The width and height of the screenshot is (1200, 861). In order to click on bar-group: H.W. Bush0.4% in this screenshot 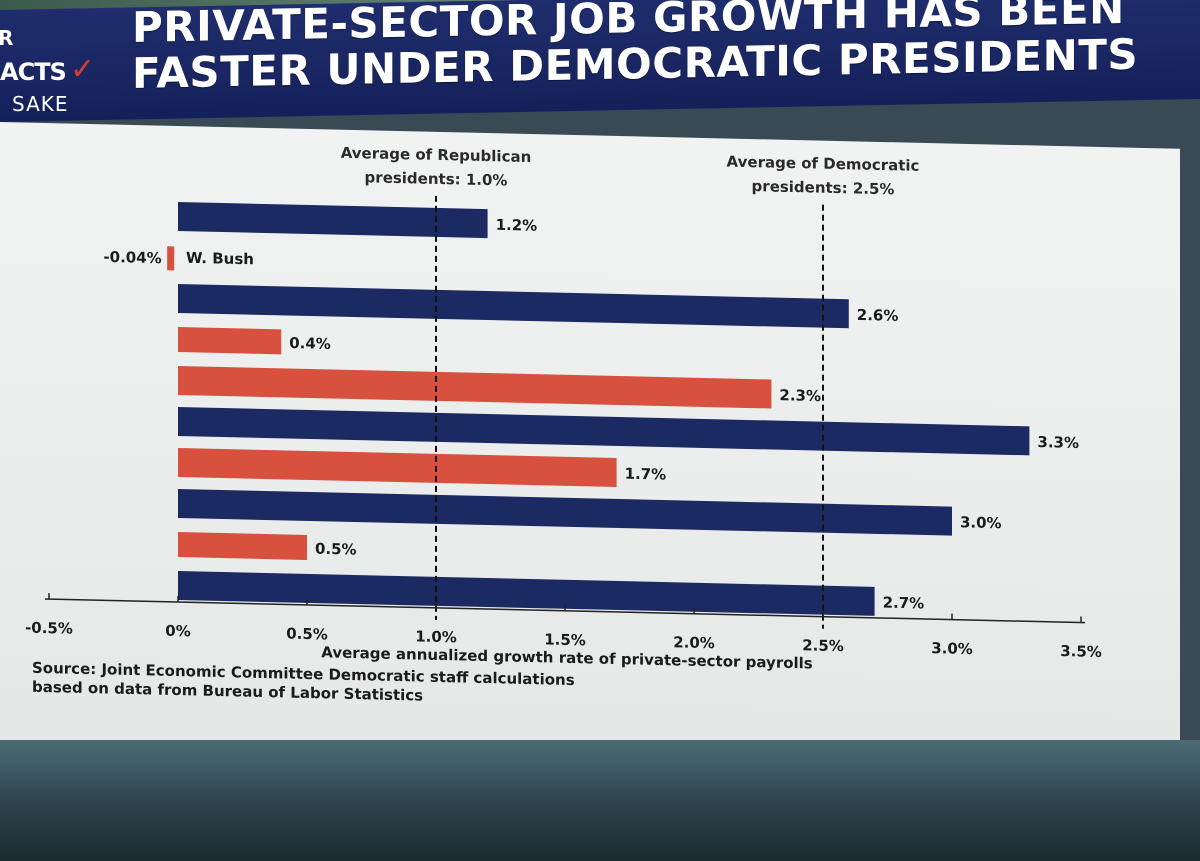, I will do `click(254, 341)`.